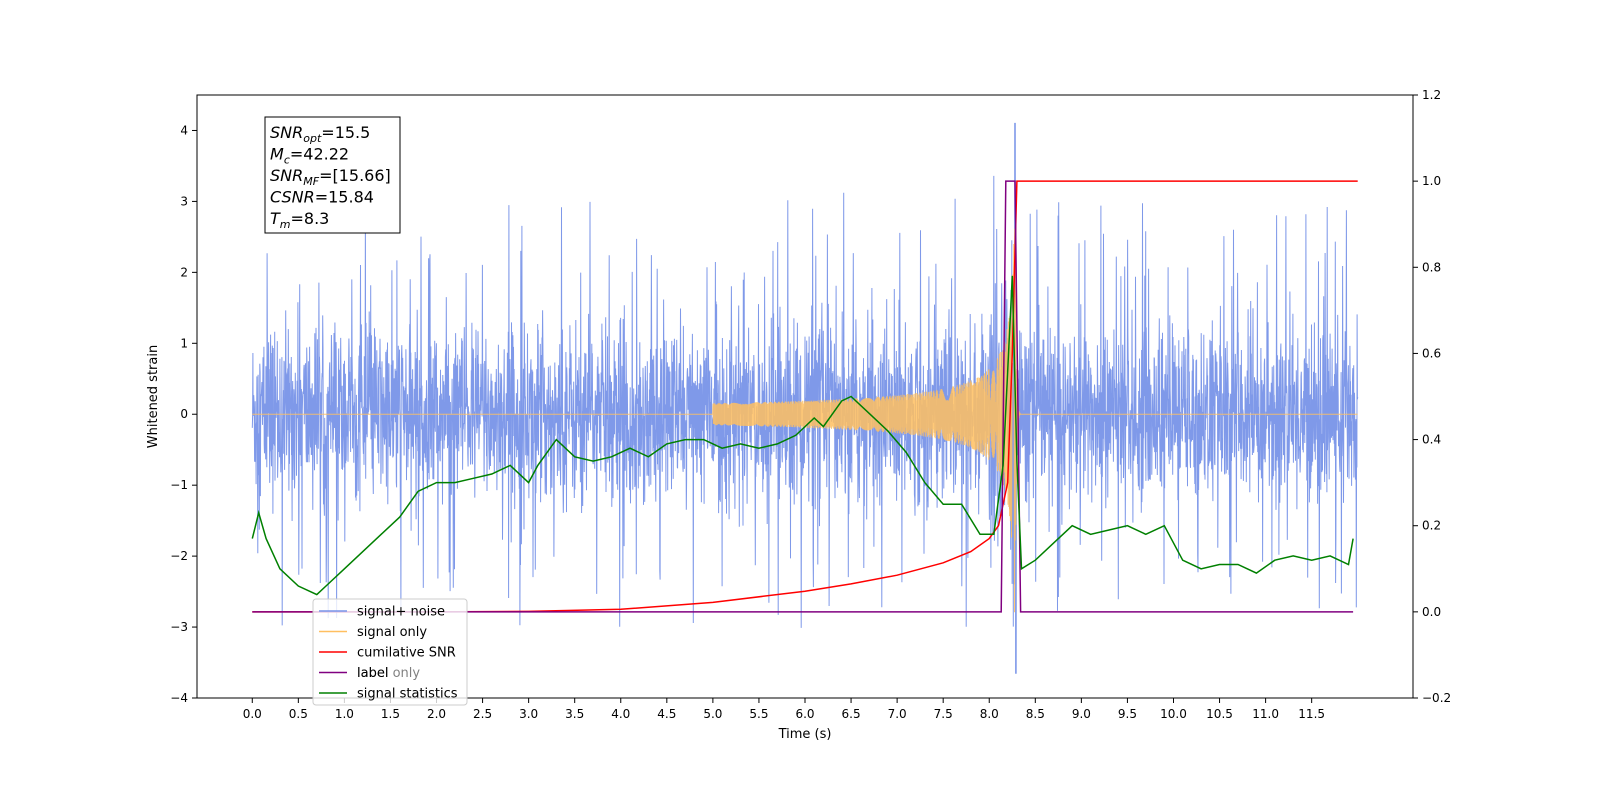 This screenshot has width=1600, height=800. Describe the element at coordinates (309, 156) in the screenshot. I see `info-line: Mc=42.22` at that location.